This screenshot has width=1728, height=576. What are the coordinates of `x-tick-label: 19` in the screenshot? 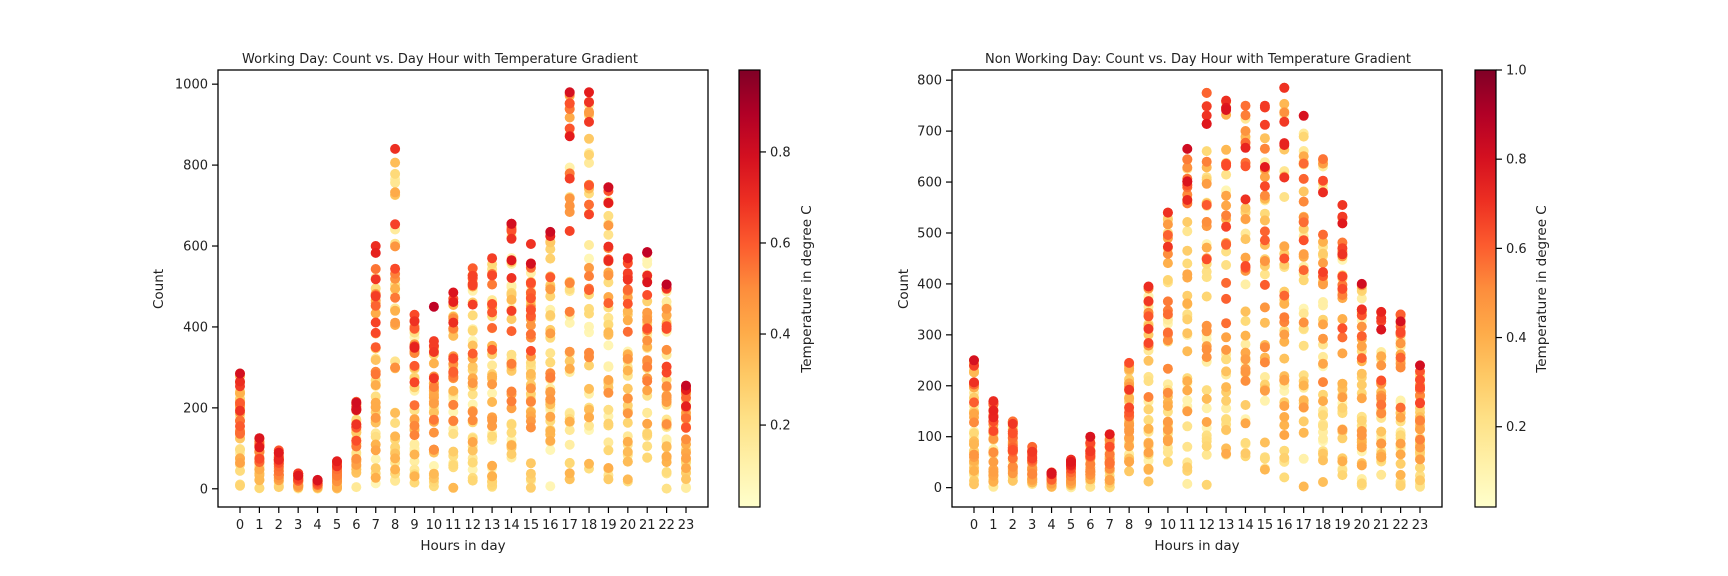 It's located at (1342, 525).